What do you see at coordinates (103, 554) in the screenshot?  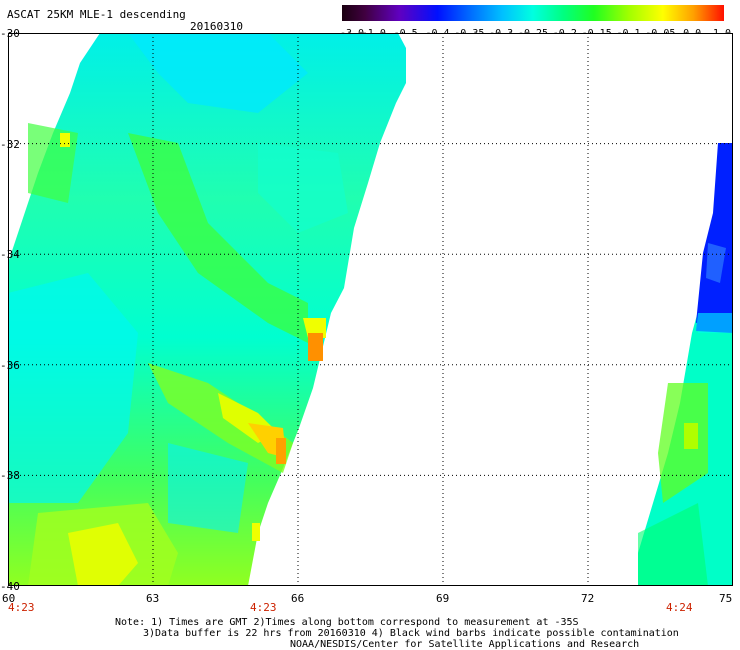 I see `yellow-patch` at bounding box center [103, 554].